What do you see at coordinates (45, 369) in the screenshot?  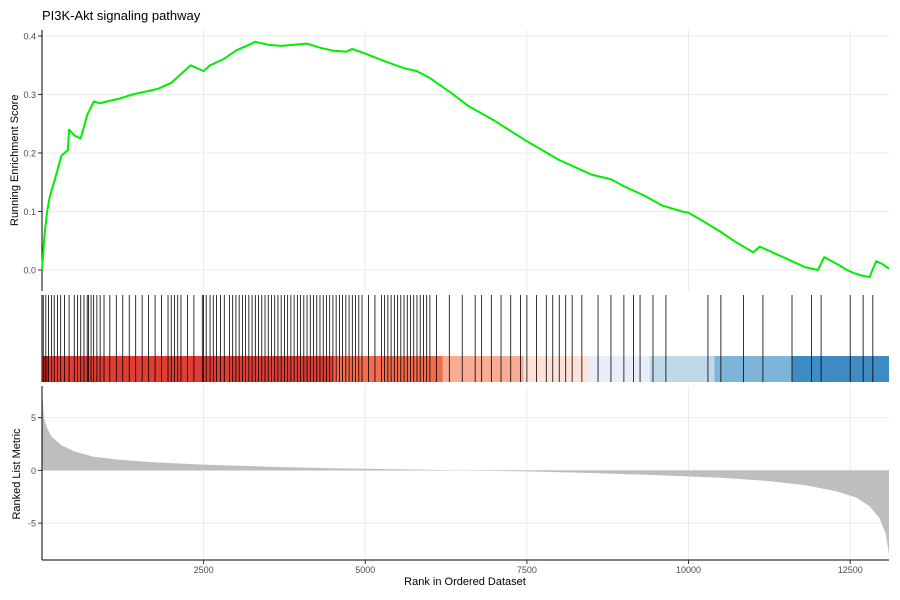 I see `rank-color-start-shade` at bounding box center [45, 369].